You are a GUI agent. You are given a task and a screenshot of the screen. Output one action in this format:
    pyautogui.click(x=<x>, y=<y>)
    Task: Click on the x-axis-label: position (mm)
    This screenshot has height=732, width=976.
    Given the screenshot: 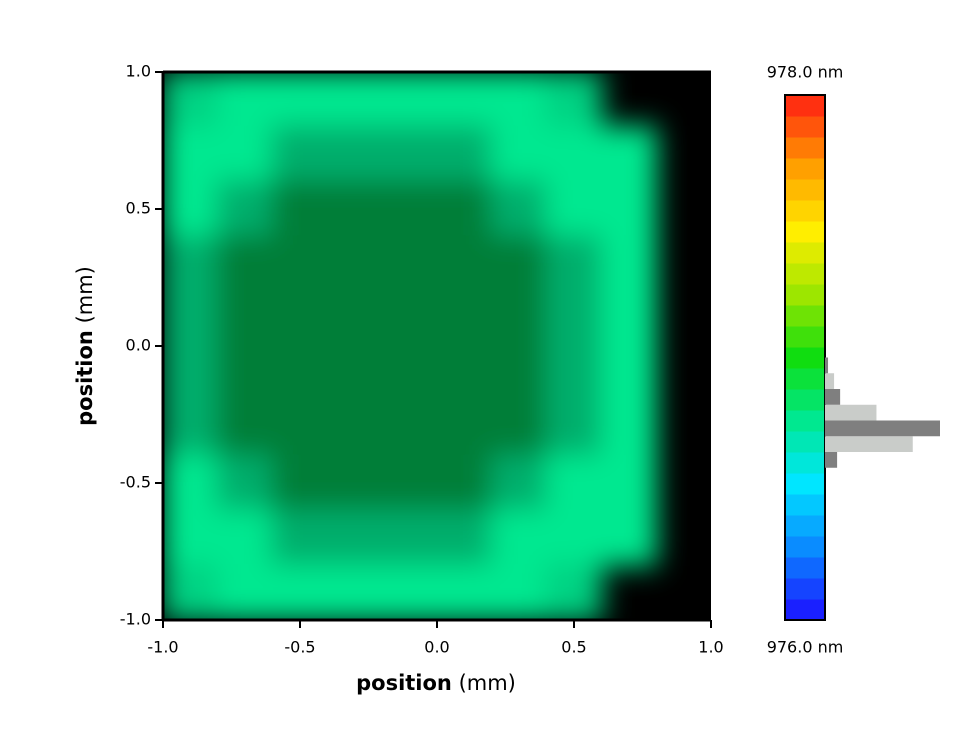 What is the action you would take?
    pyautogui.click(x=436, y=683)
    